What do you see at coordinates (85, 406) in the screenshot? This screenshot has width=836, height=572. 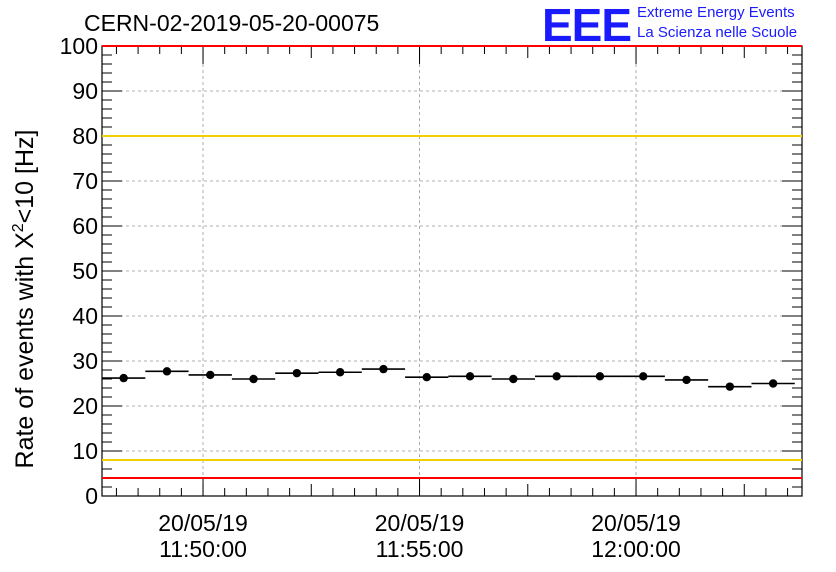 I see `y-tick-label: 20` at bounding box center [85, 406].